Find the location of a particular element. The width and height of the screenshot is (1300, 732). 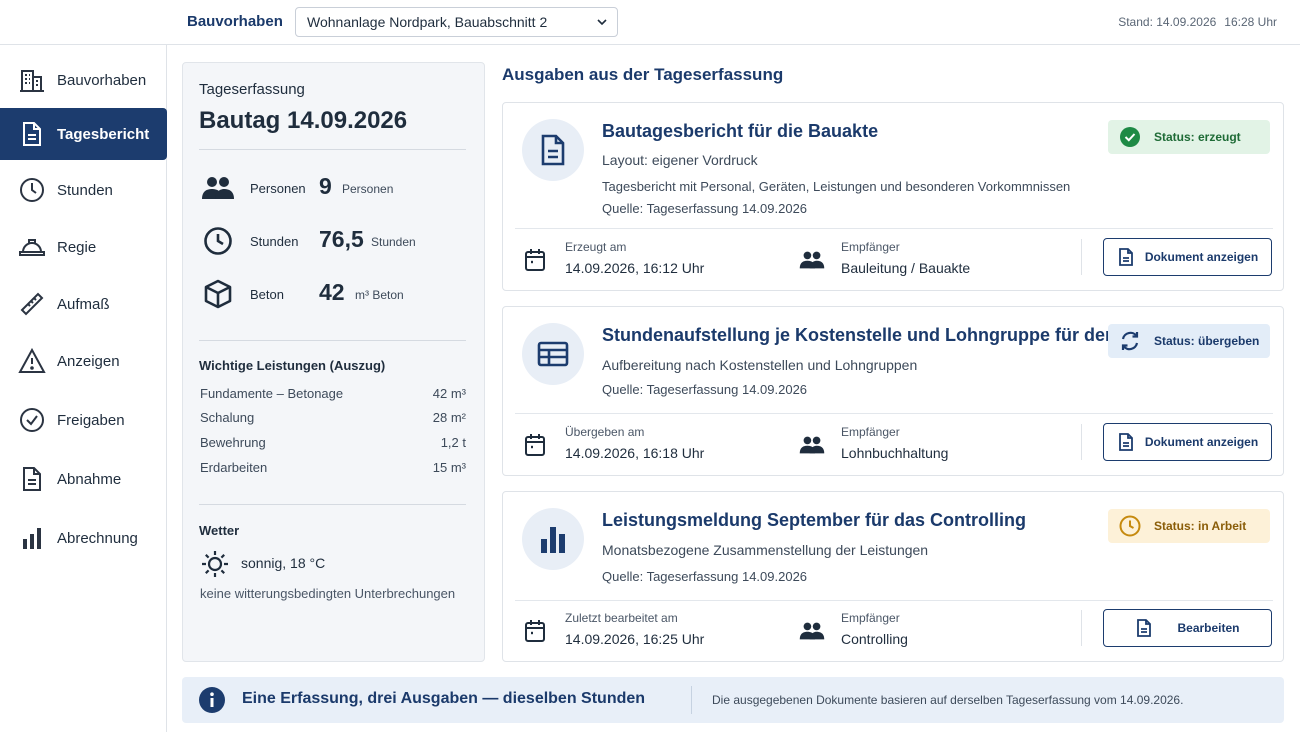

sync-icon is located at coordinates (1130, 341).